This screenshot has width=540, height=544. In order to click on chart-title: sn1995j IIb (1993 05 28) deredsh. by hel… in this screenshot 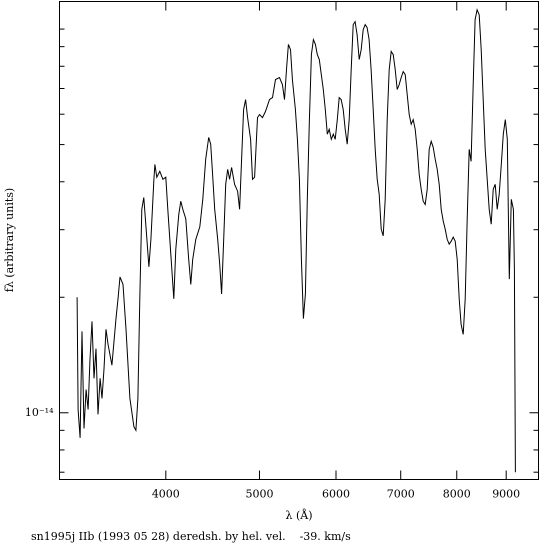, I will do `click(191, 536)`.